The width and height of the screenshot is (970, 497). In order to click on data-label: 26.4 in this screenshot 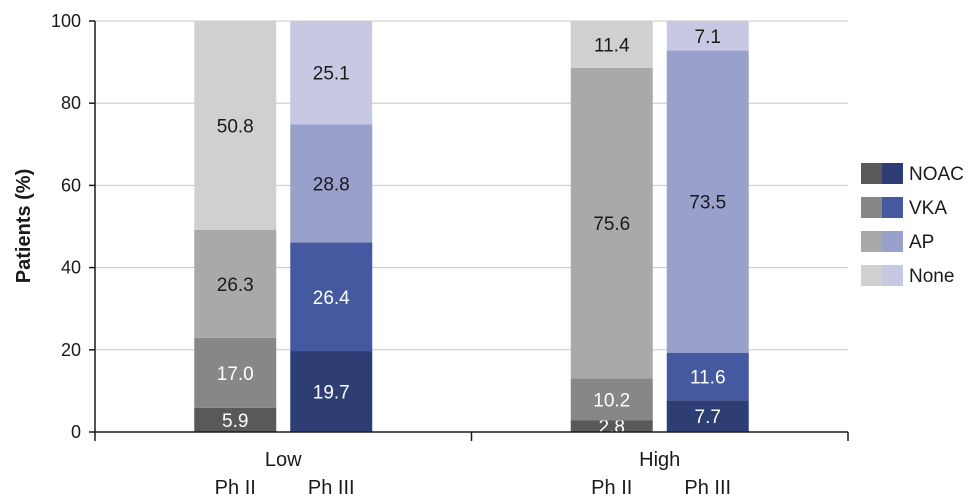, I will do `click(331, 298)`.